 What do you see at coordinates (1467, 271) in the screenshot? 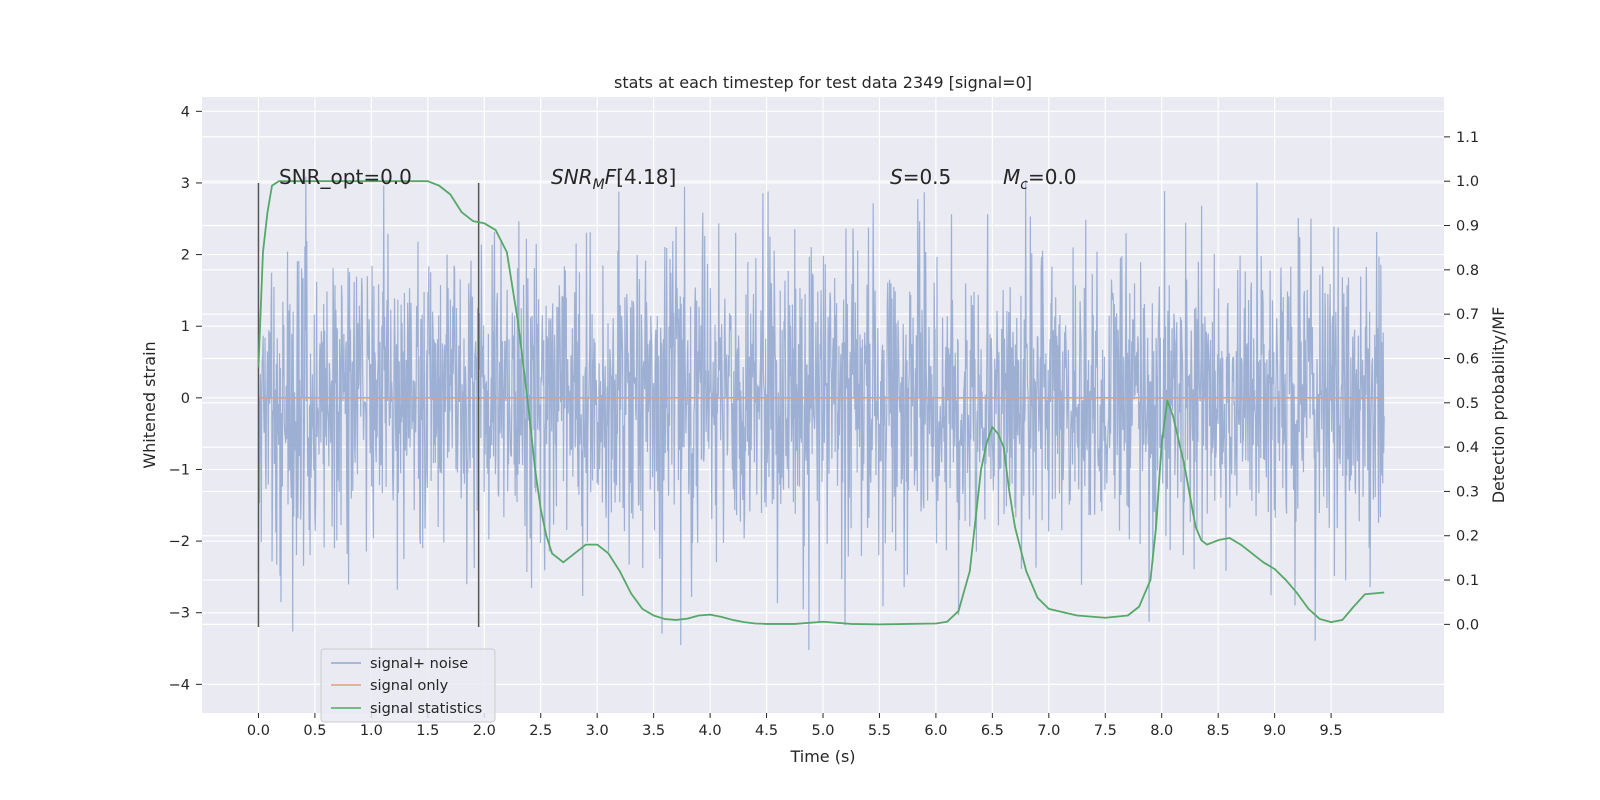
I see `y-right-tick-label: 0.8` at bounding box center [1467, 271].